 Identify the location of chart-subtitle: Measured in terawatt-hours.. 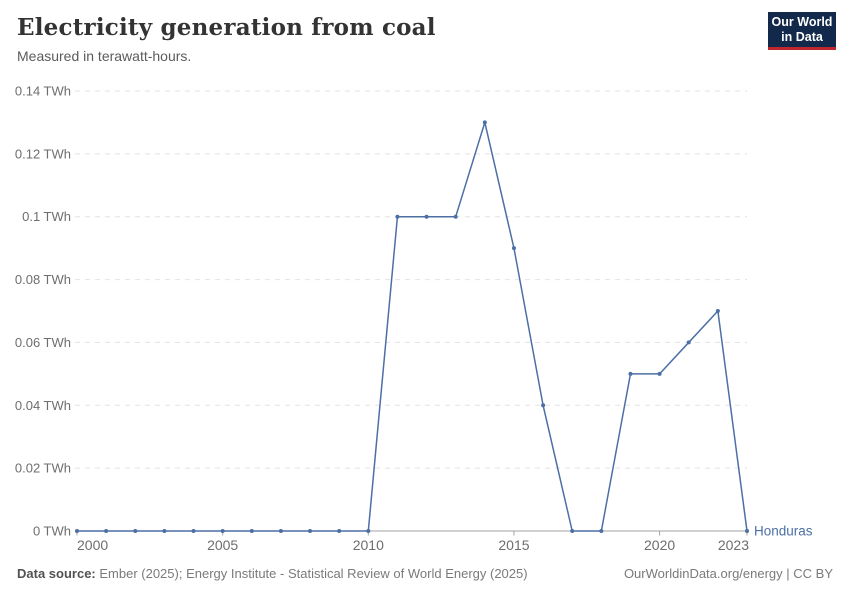
(104, 55).